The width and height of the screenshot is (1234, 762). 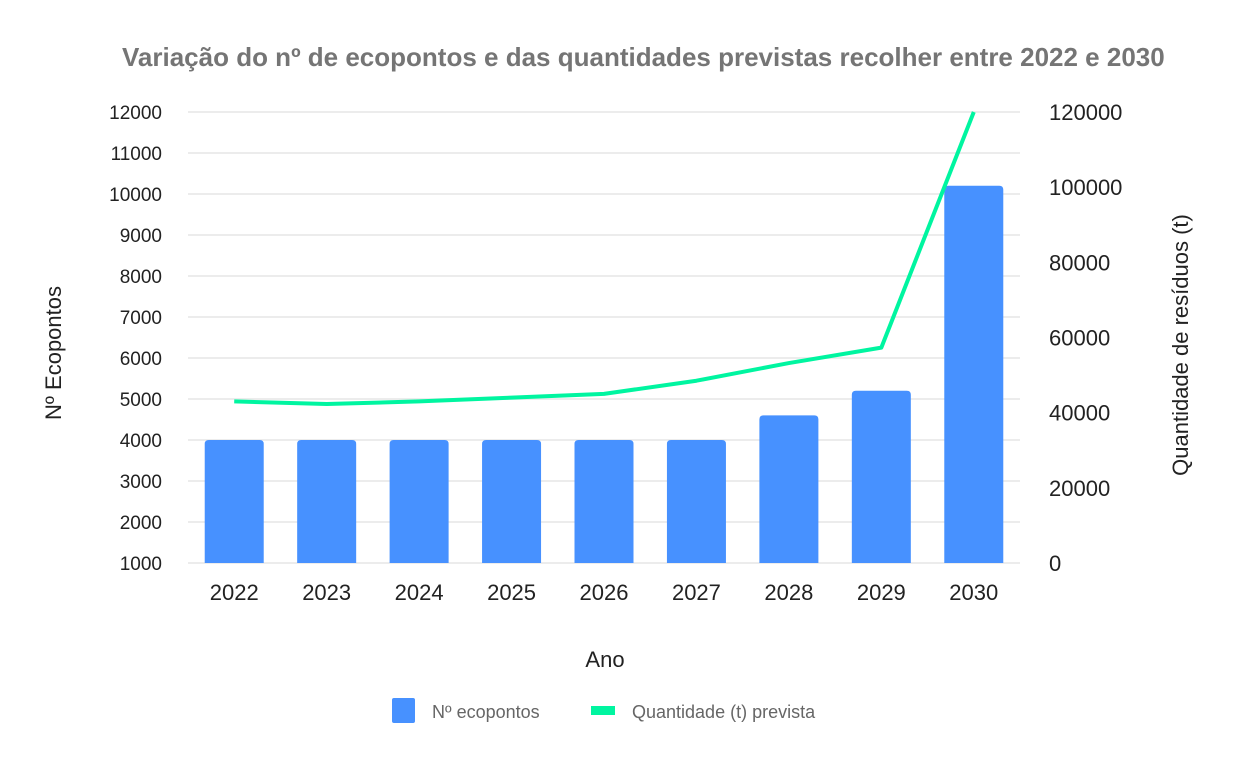 I want to click on y-tick-label: 1000, so click(x=141, y=564).